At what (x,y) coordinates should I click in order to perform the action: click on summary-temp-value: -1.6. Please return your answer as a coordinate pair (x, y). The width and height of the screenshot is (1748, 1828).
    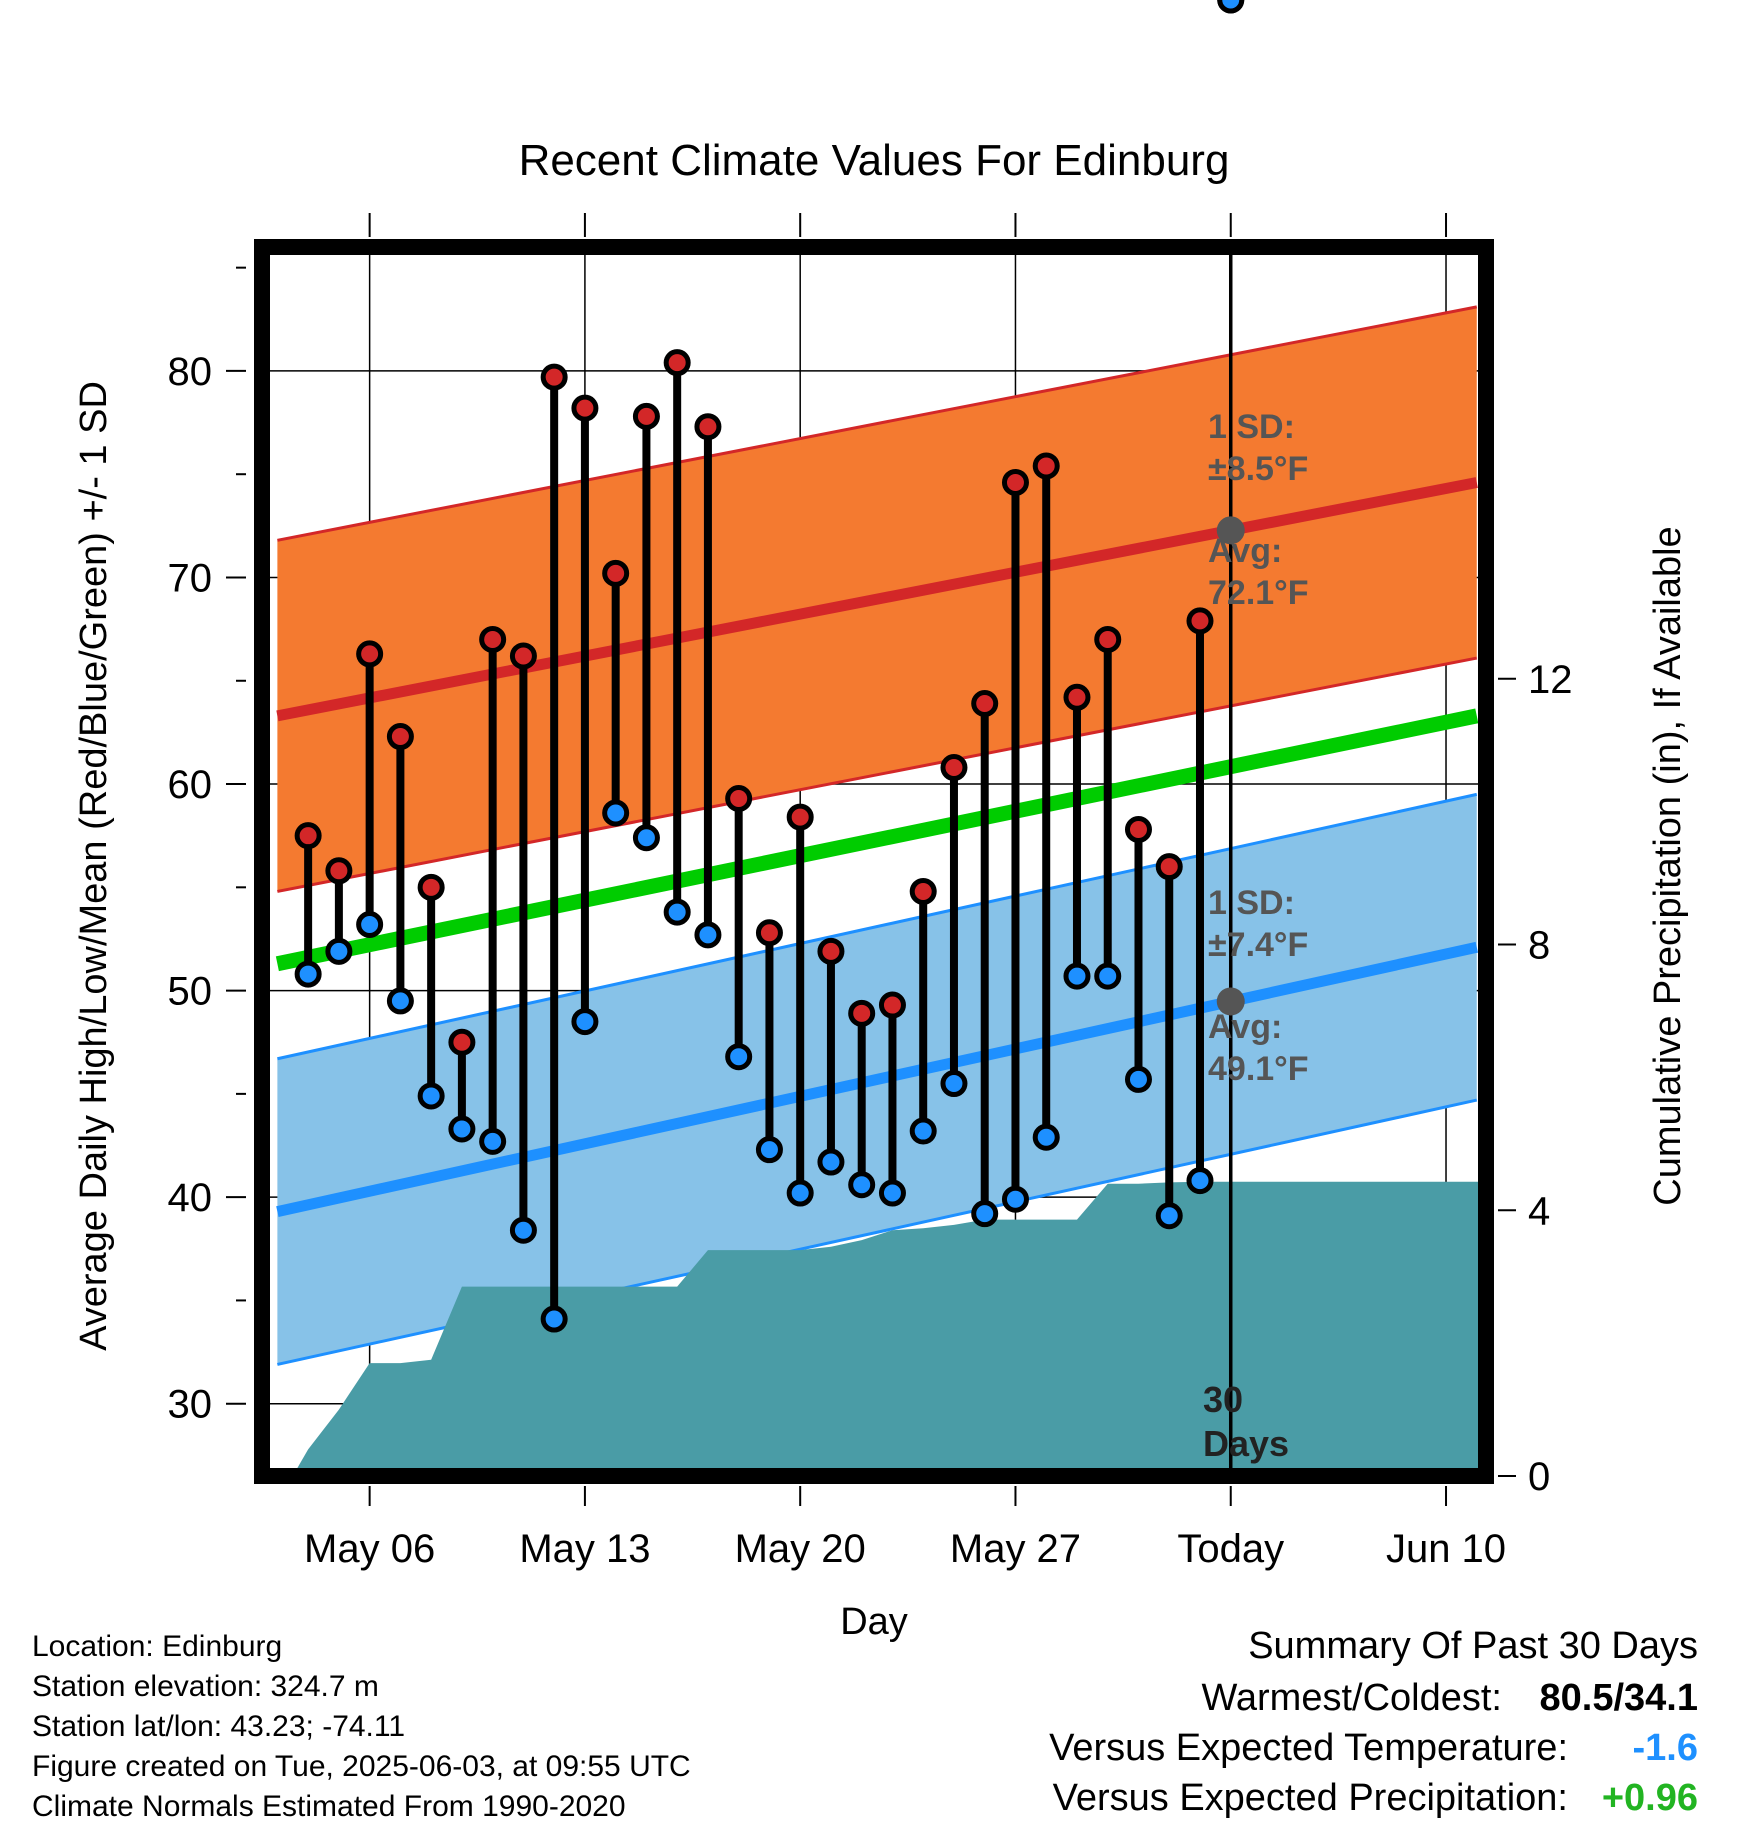
    Looking at the image, I should click on (1665, 1748).